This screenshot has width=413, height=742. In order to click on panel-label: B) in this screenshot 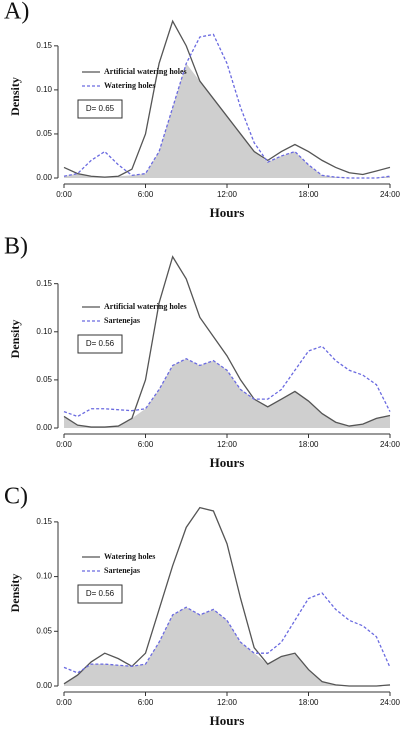, I will do `click(16, 247)`.